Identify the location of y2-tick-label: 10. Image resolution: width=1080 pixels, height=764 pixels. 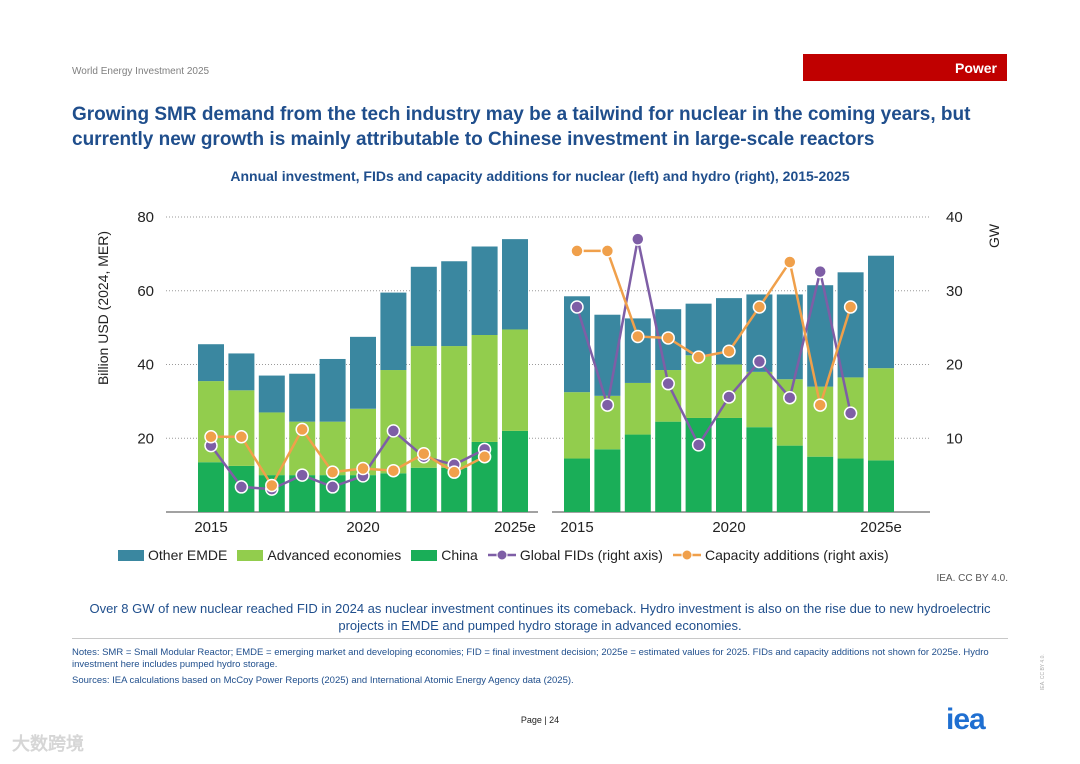
(954, 438).